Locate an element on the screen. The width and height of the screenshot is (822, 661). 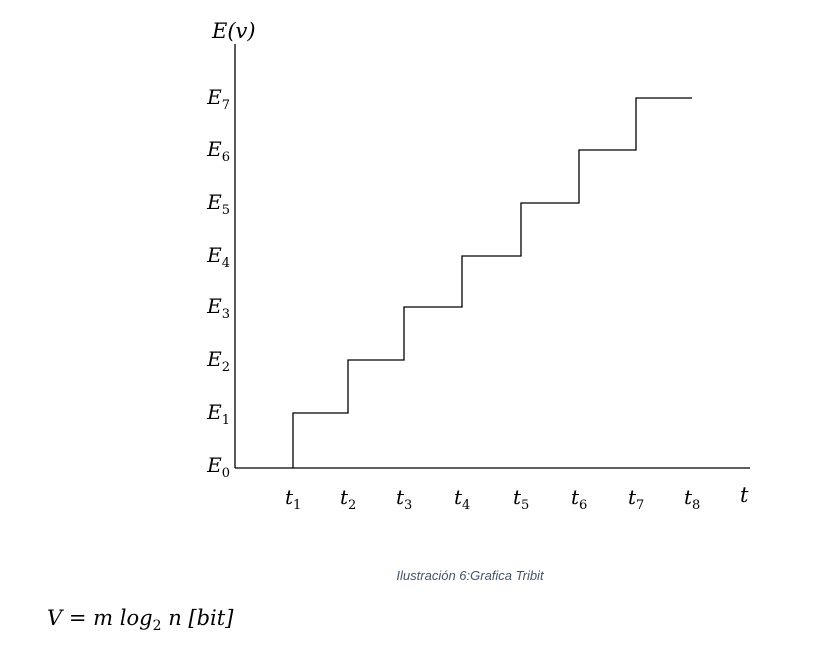
formula-lhs: V is located at coordinates (55, 618).